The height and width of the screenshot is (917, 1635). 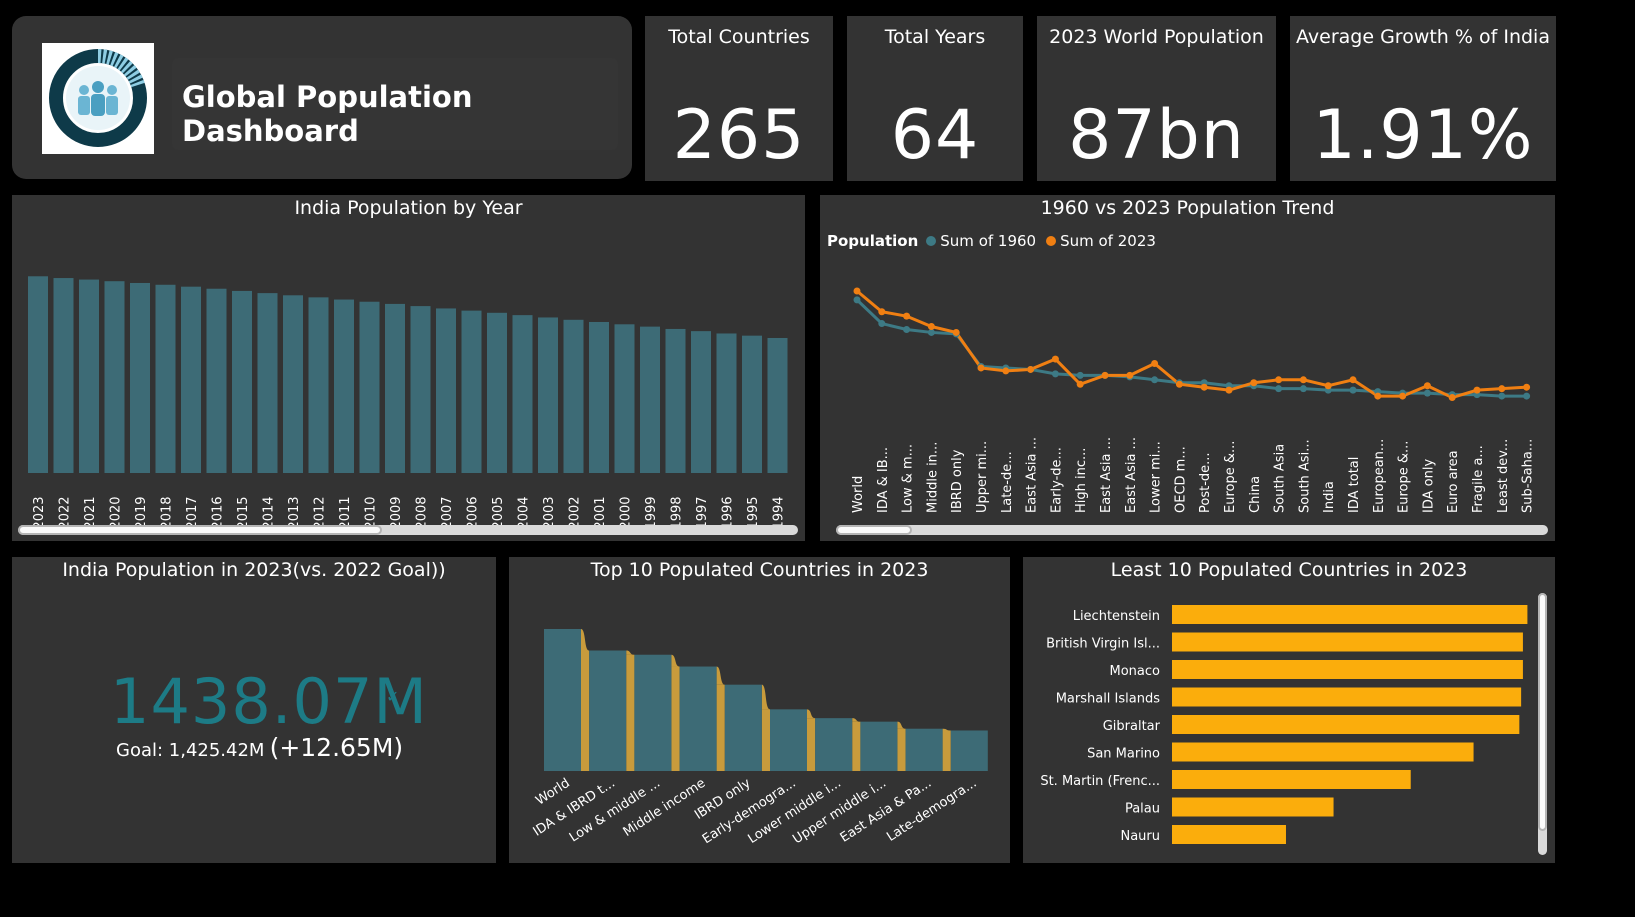 What do you see at coordinates (720, 727) in the screenshot?
I see `ribbon-connector` at bounding box center [720, 727].